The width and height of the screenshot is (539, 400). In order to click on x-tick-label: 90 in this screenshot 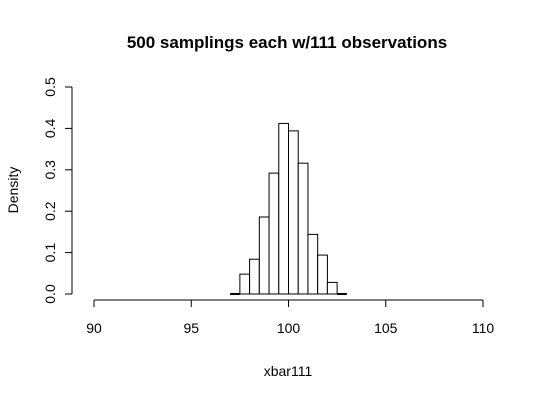, I will do `click(94, 328)`.